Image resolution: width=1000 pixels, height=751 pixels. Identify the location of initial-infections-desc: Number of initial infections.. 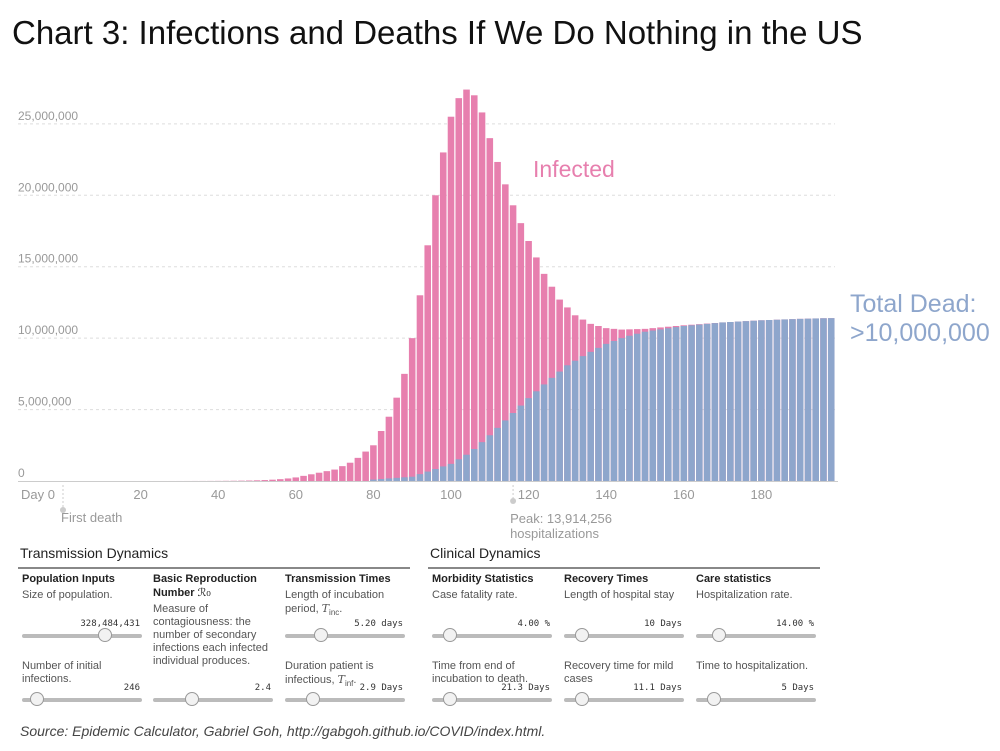
(62, 672).